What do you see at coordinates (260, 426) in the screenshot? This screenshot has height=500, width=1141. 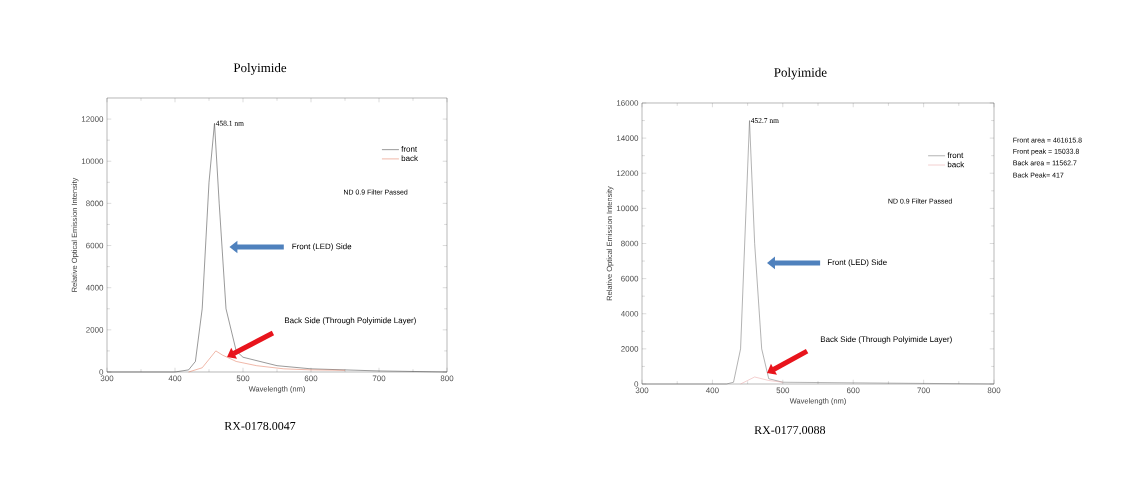 I see `text: RX-0178.0047` at bounding box center [260, 426].